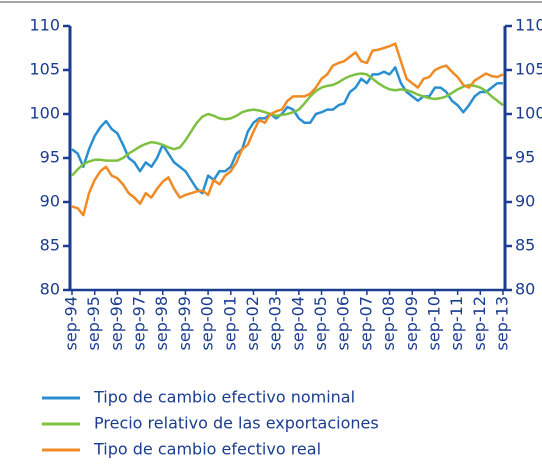 This screenshot has height=467, width=542. Describe the element at coordinates (479, 323) in the screenshot. I see `x-tick-label: sep-12` at that location.